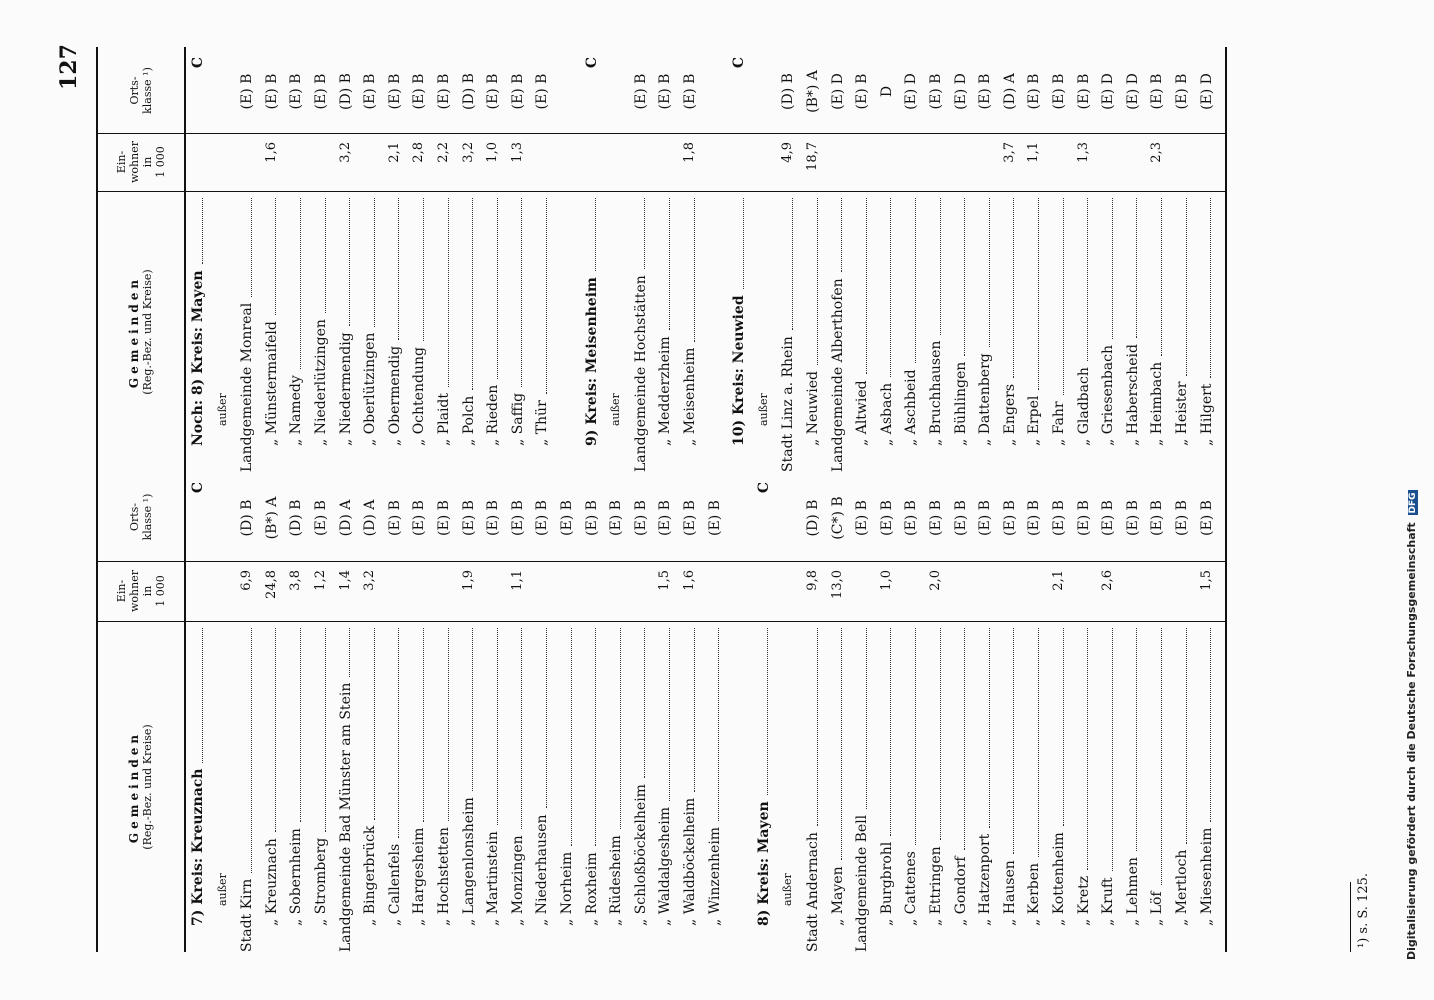  What do you see at coordinates (1108, 580) in the screenshot?
I see `population-cell: 2,6` at bounding box center [1108, 580].